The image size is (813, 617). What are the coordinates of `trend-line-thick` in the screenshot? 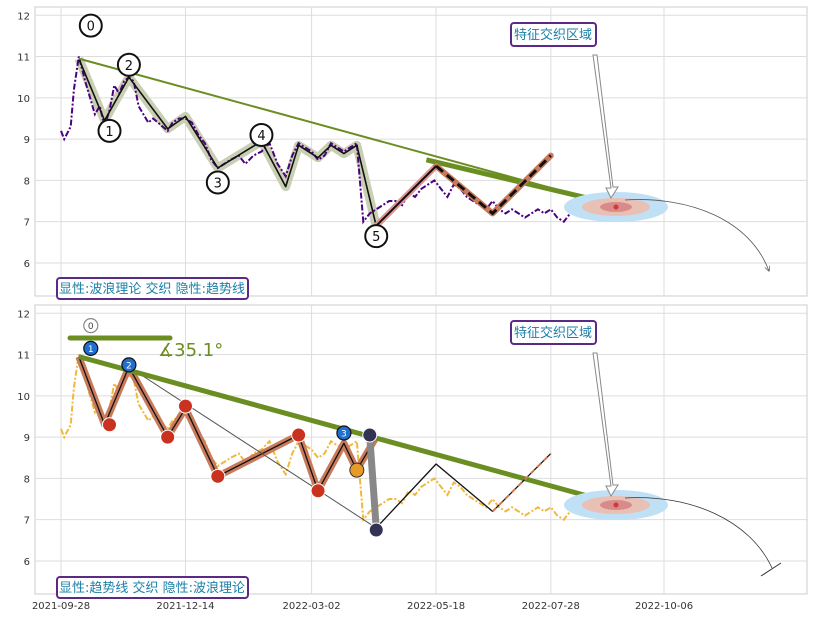 It's located at (508, 179).